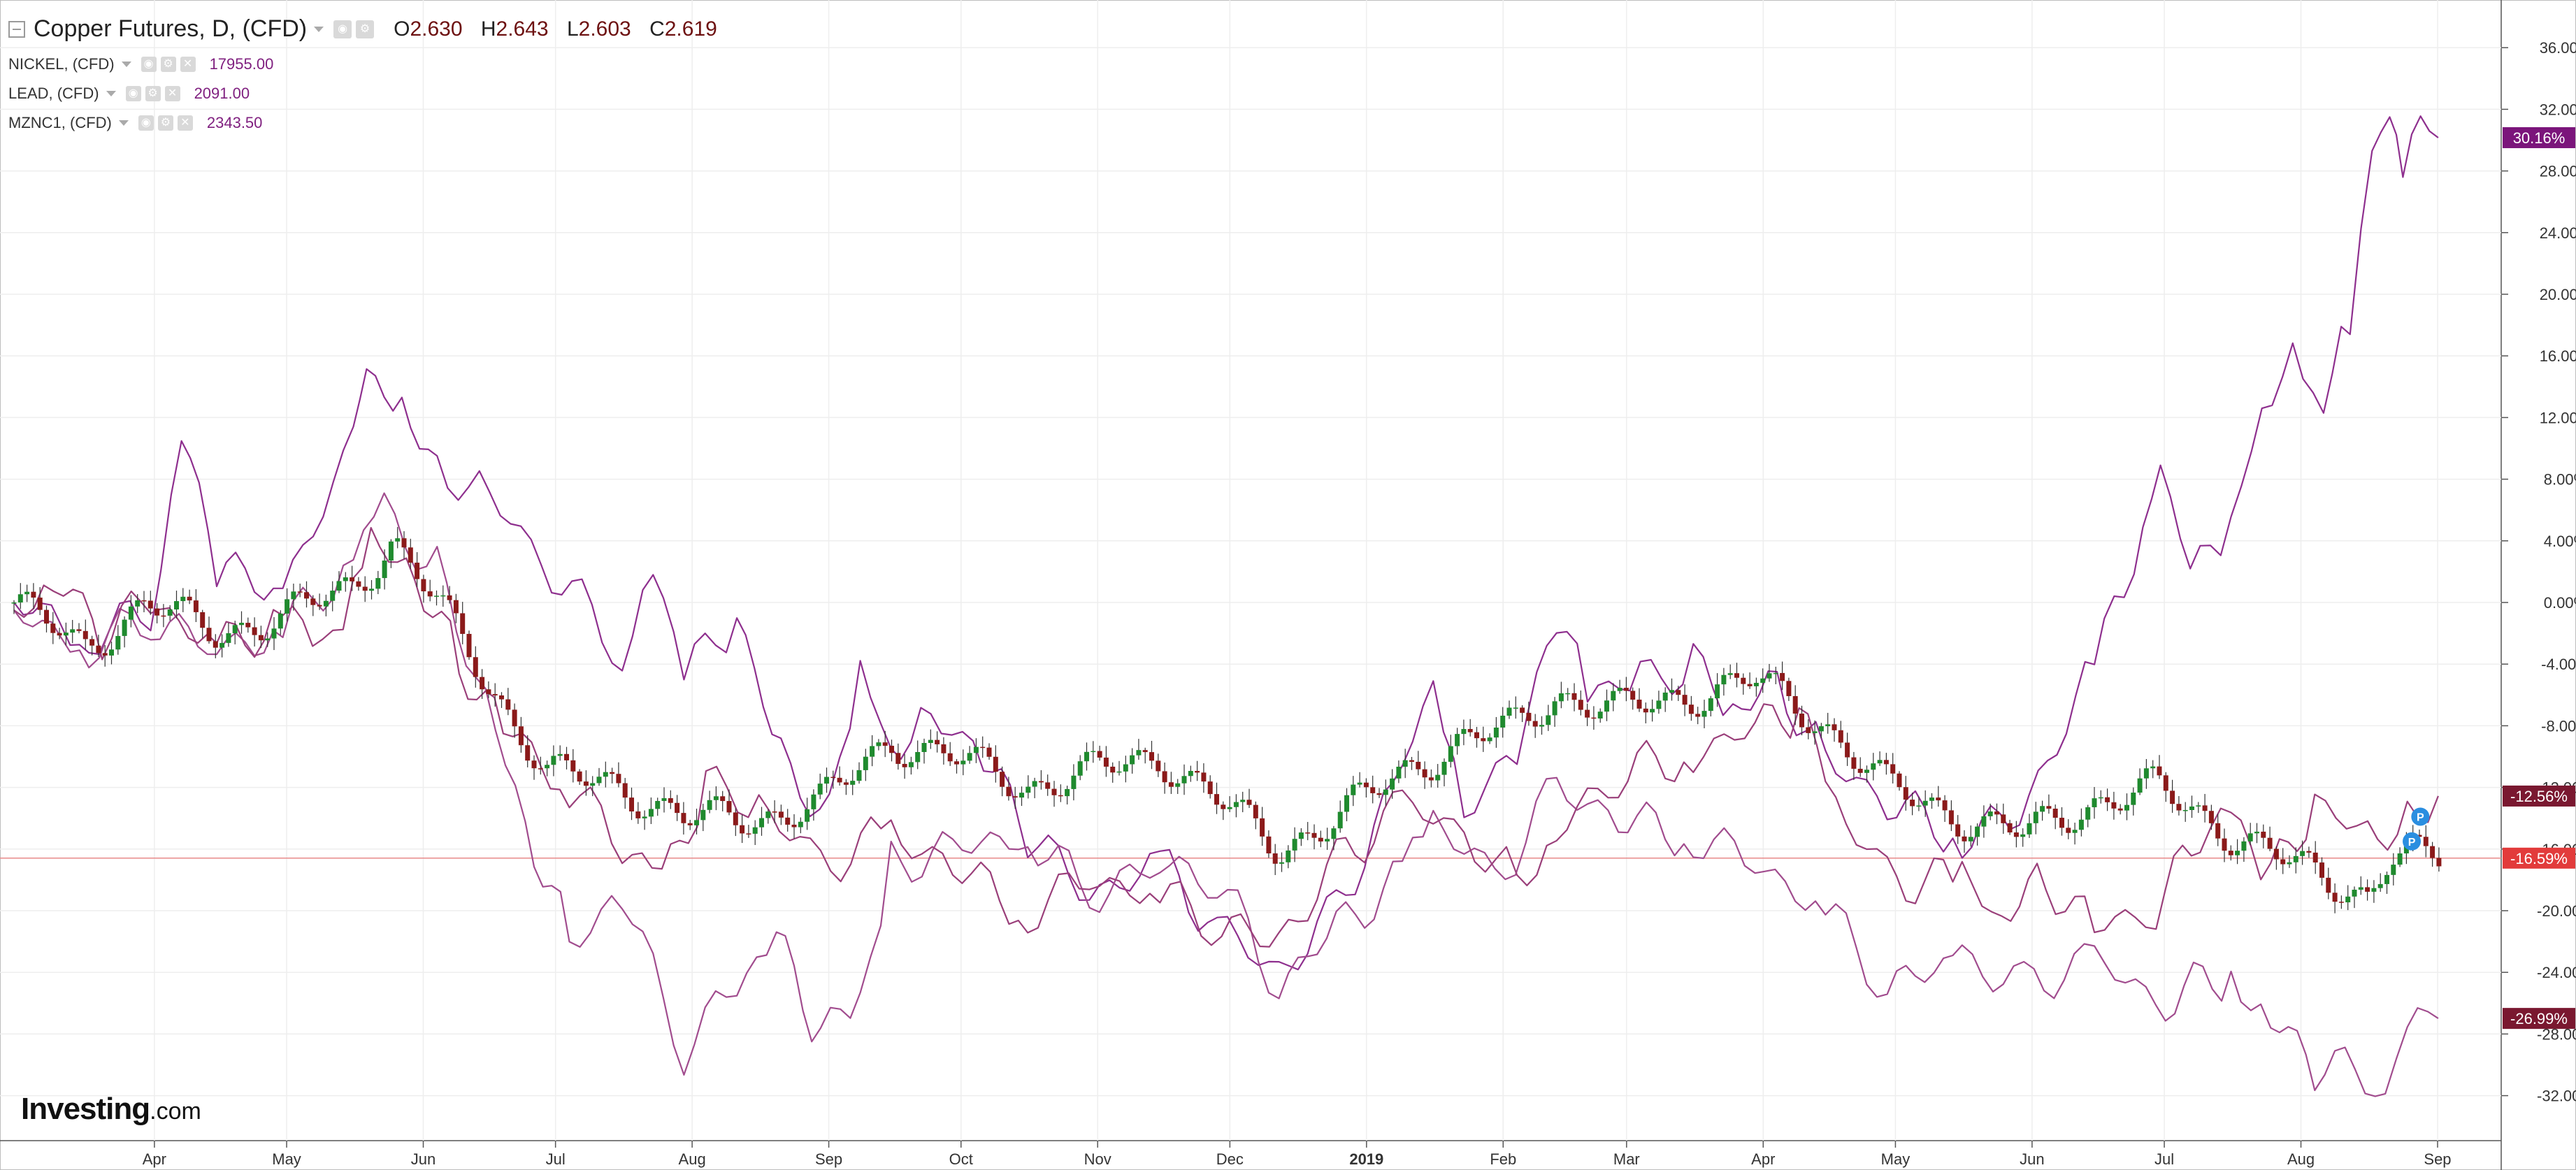  I want to click on logo-brand: Investing, so click(85, 1109).